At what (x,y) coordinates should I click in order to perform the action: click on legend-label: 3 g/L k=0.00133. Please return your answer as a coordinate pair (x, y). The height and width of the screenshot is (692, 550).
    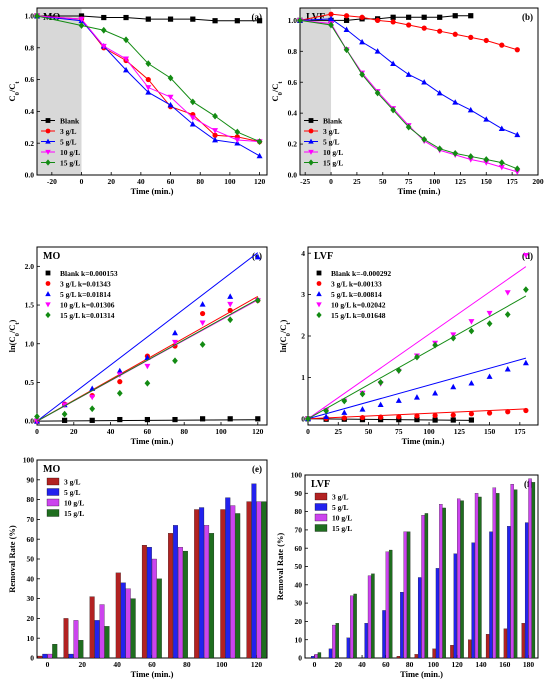
    Looking at the image, I should click on (356, 283).